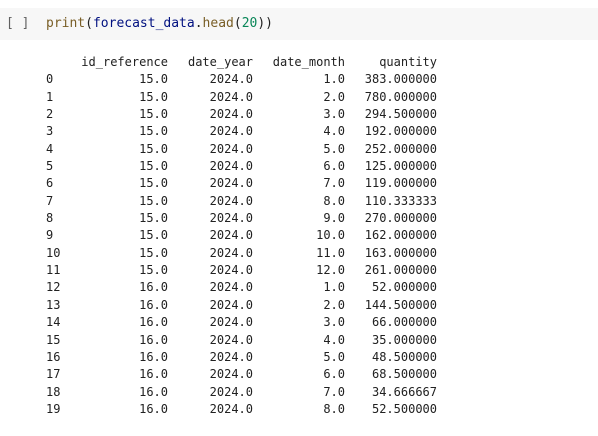 Image resolution: width=598 pixels, height=436 pixels. What do you see at coordinates (400, 96) in the screenshot?
I see `cell-quantity: 780.000000` at bounding box center [400, 96].